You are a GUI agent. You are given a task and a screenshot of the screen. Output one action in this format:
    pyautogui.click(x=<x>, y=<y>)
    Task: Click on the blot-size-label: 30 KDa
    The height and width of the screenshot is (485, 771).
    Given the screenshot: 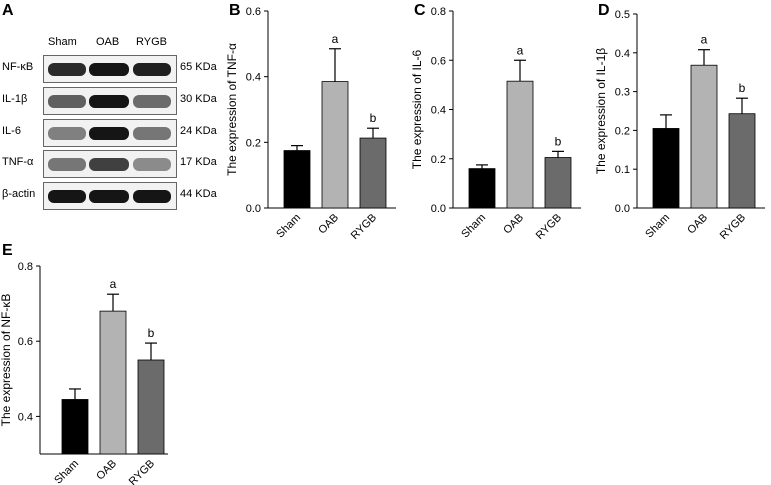 What is the action you would take?
    pyautogui.click(x=198, y=99)
    